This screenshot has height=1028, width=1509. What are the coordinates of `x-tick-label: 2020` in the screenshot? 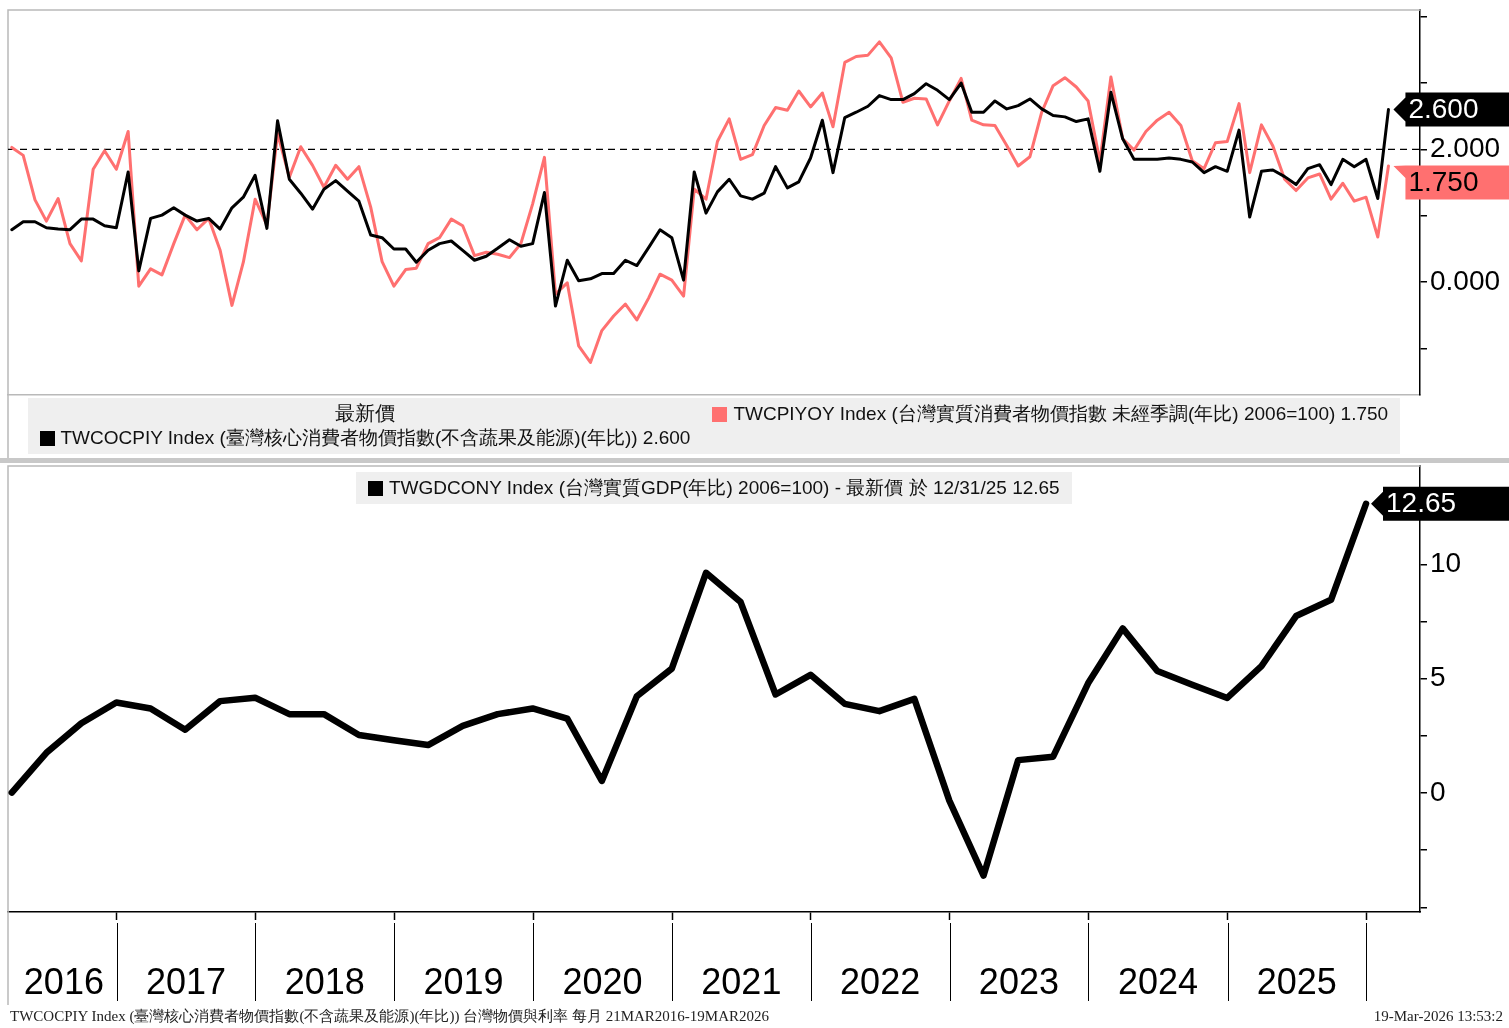 It's located at (602, 981).